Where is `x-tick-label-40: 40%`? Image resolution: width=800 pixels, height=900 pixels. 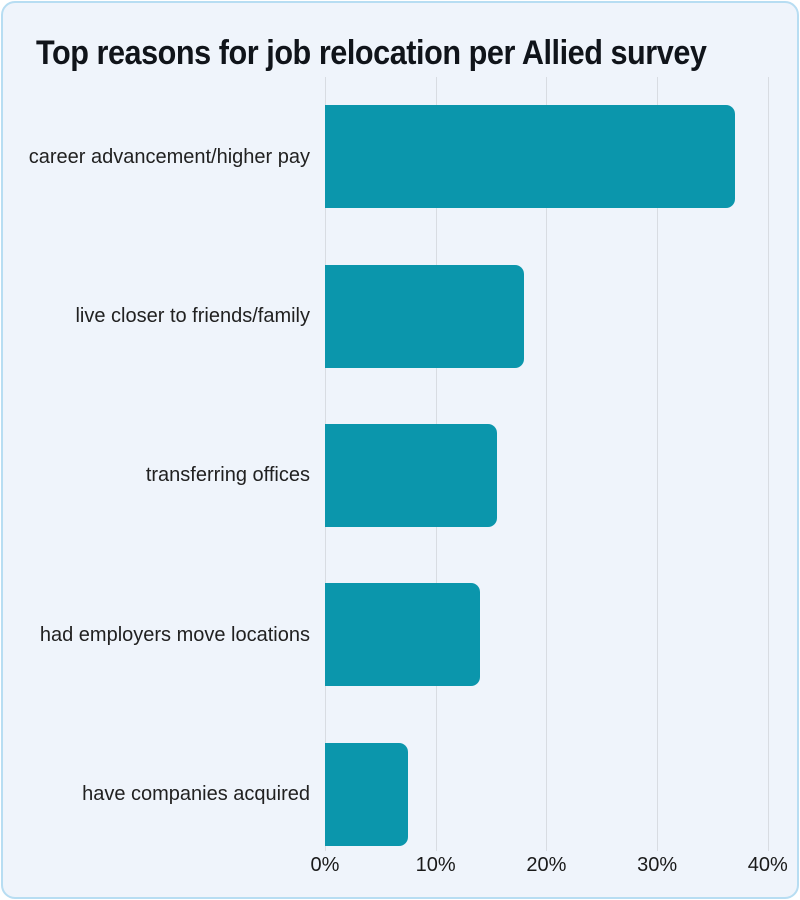 x-tick-label-40: 40% is located at coordinates (767, 865).